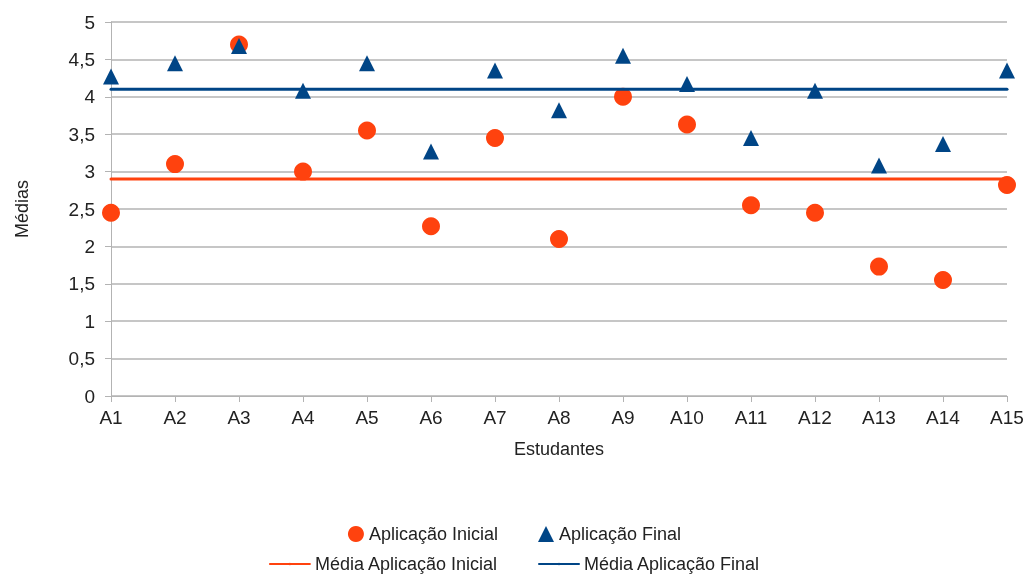  Describe the element at coordinates (815, 417) in the screenshot. I see `x-tick-label: A12` at that location.